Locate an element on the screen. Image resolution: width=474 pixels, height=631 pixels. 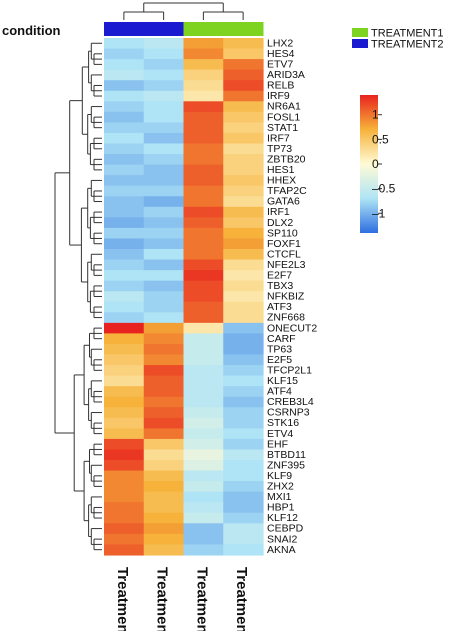
gene-label: KLF9 is located at coordinates (279, 476).